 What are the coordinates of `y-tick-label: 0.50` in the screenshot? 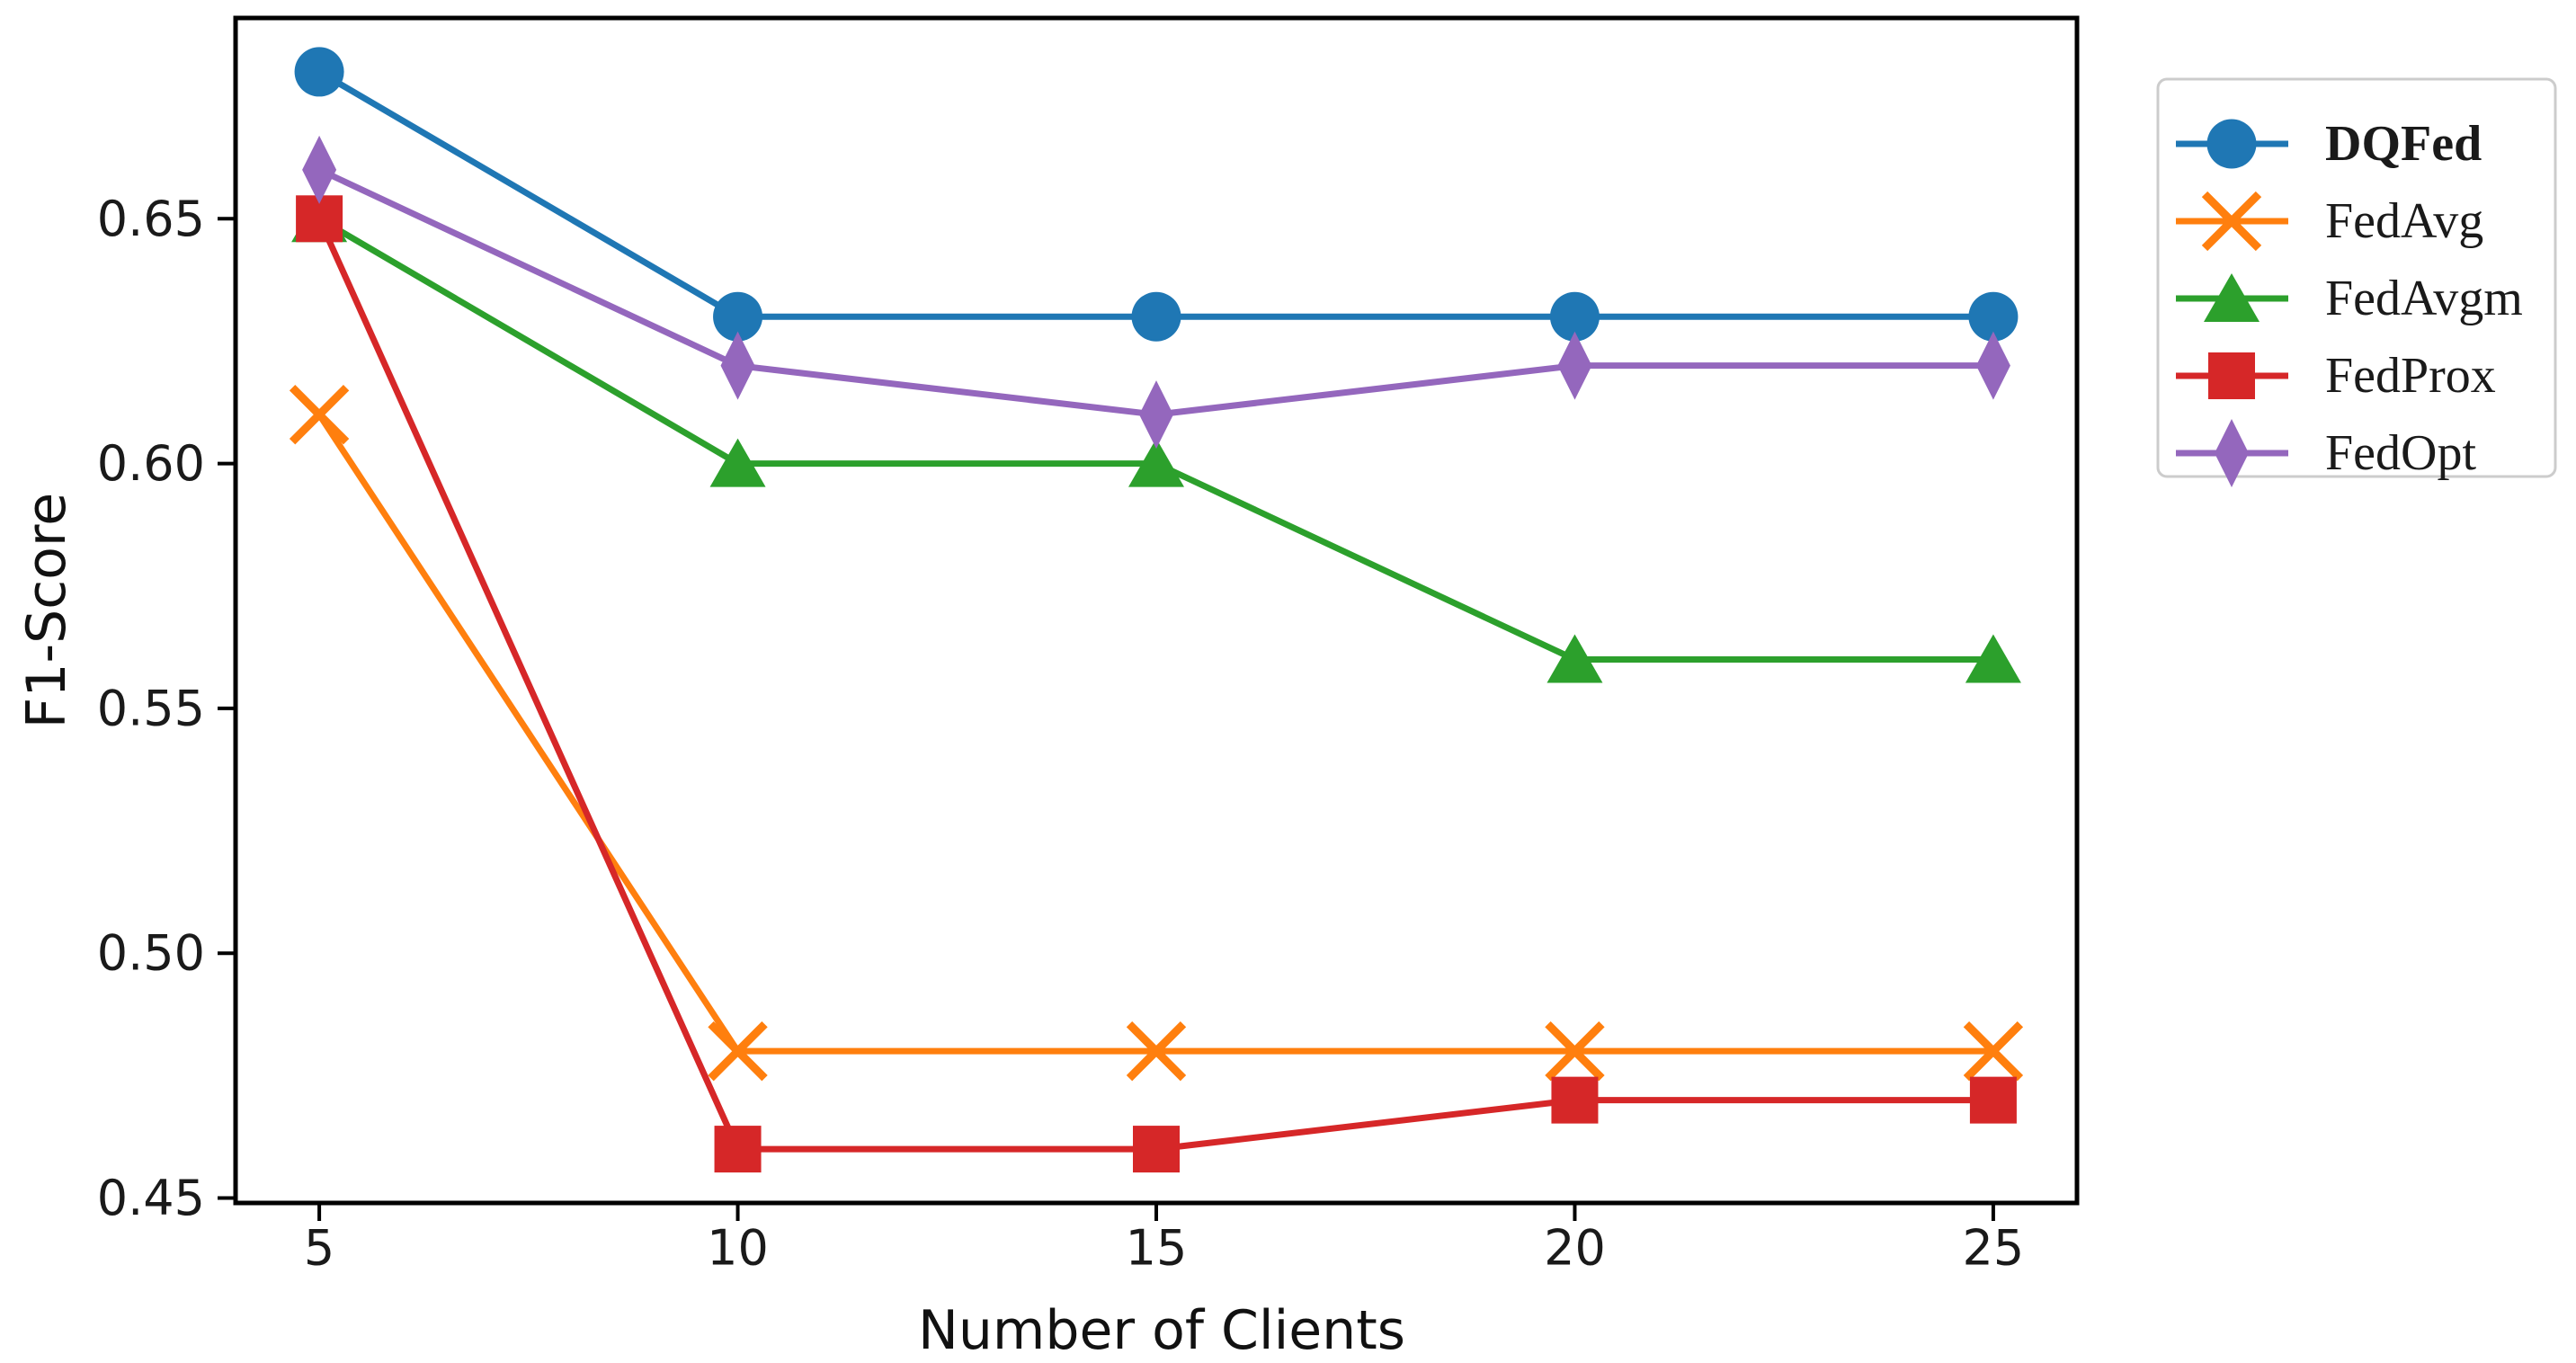 It's located at (151, 953).